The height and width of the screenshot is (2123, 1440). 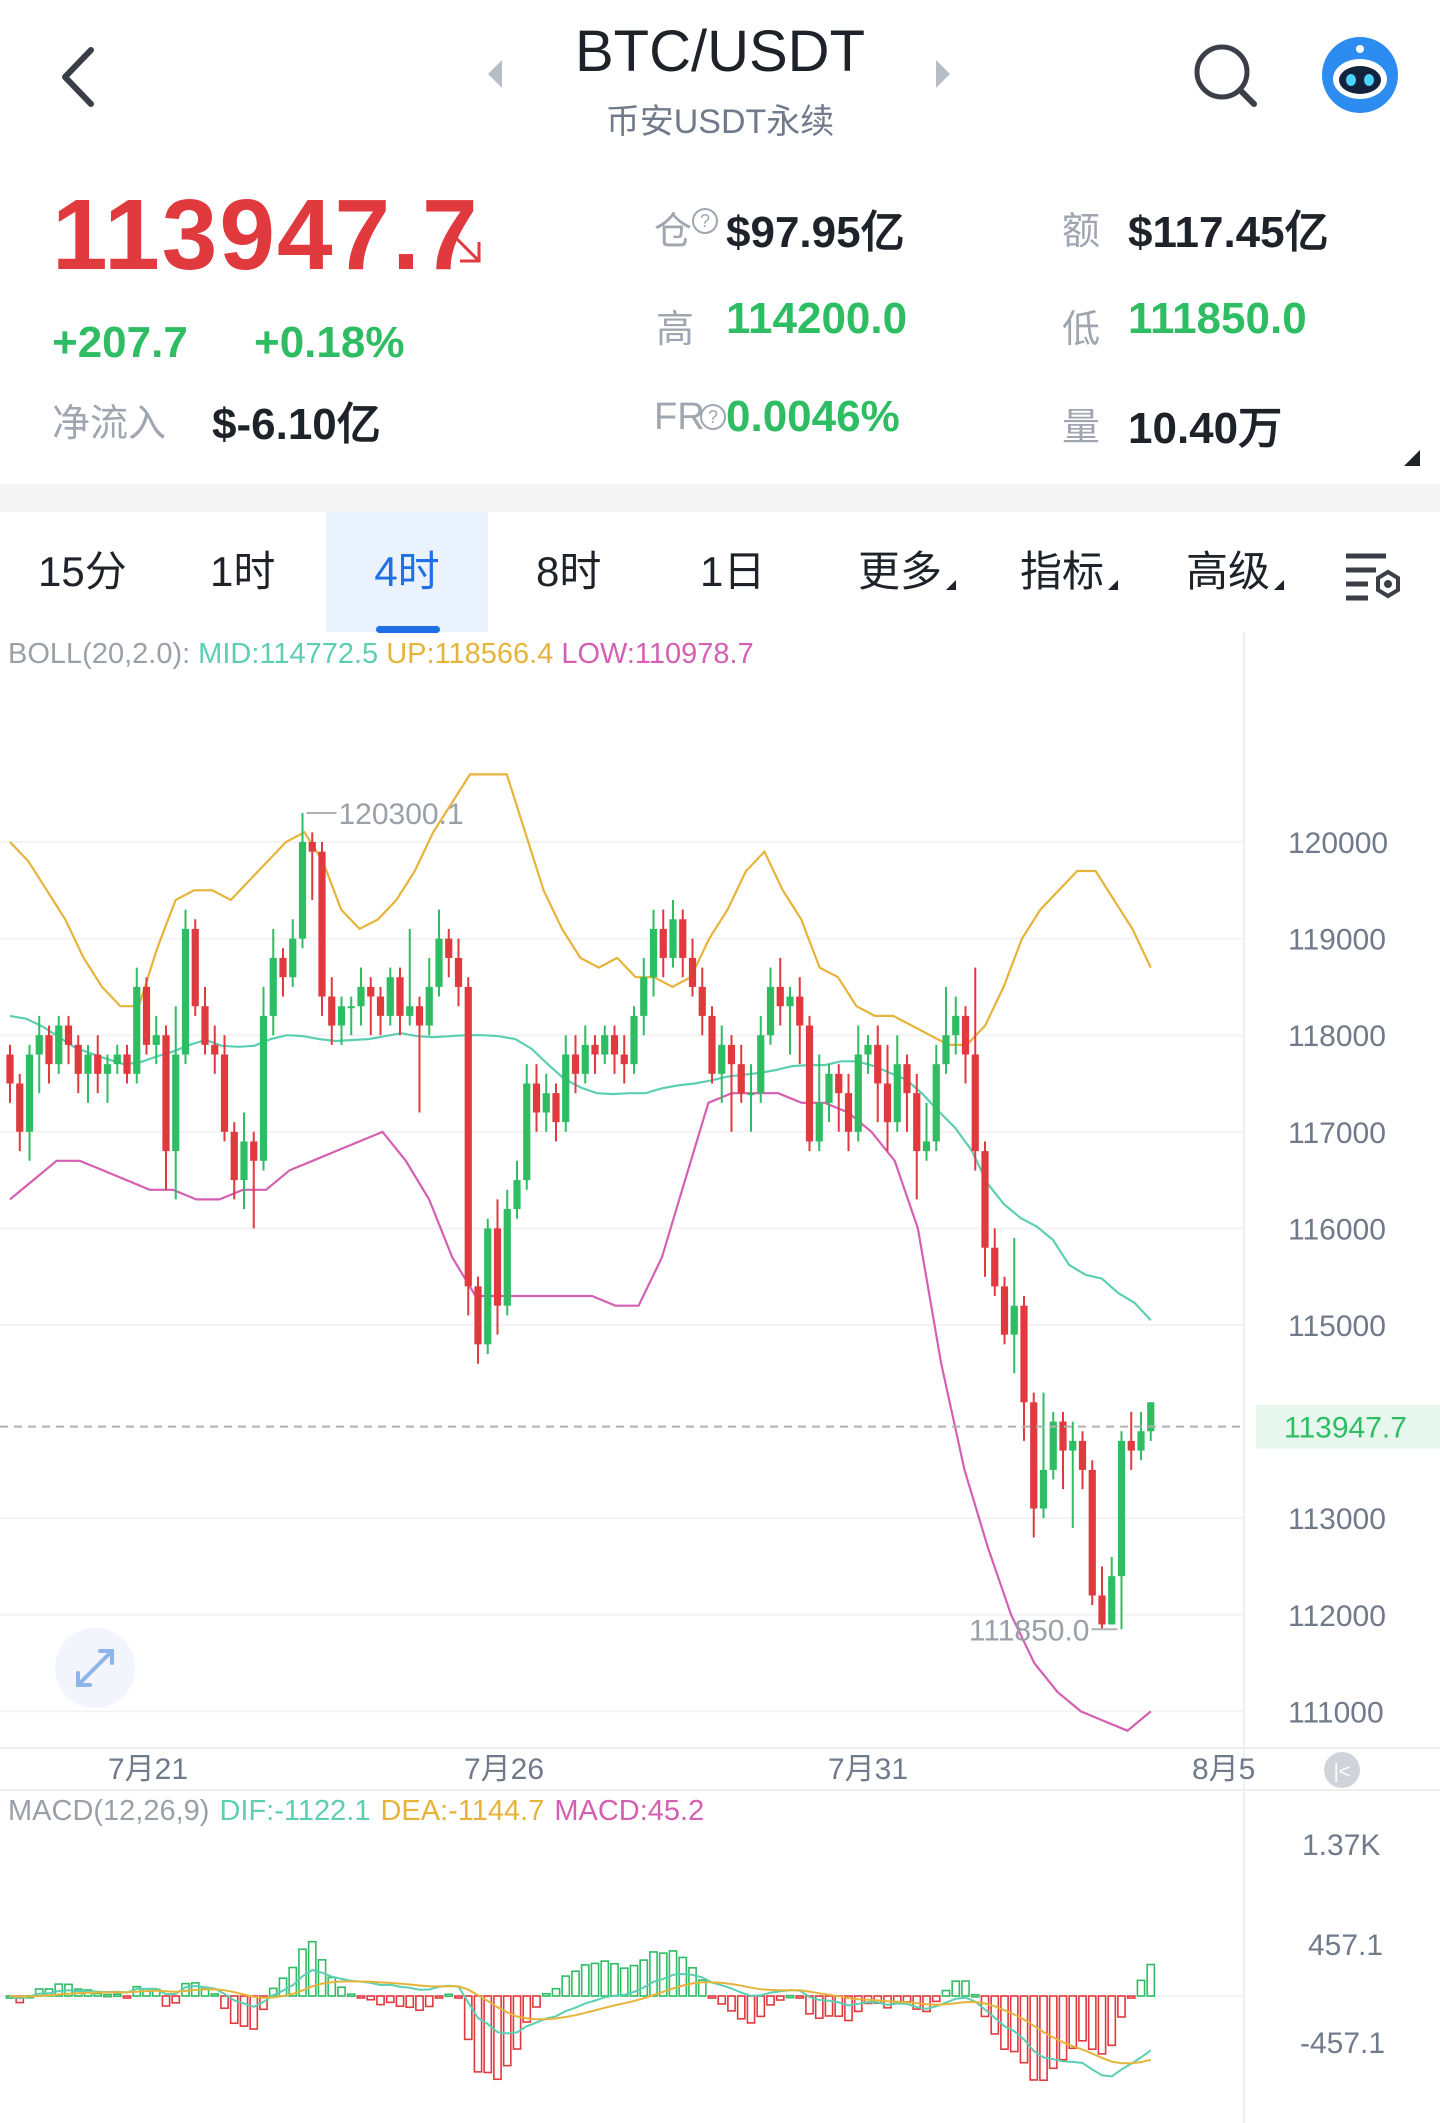 What do you see at coordinates (109, 424) in the screenshot?
I see `net-inflow-label: 净流入` at bounding box center [109, 424].